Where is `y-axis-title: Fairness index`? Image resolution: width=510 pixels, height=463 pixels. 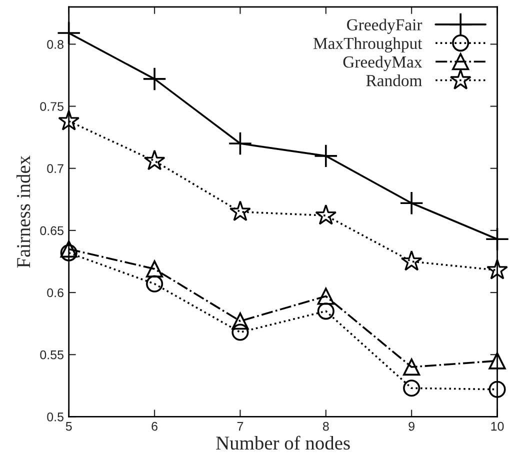
y-axis-title: Fairness index is located at coordinates (23, 212).